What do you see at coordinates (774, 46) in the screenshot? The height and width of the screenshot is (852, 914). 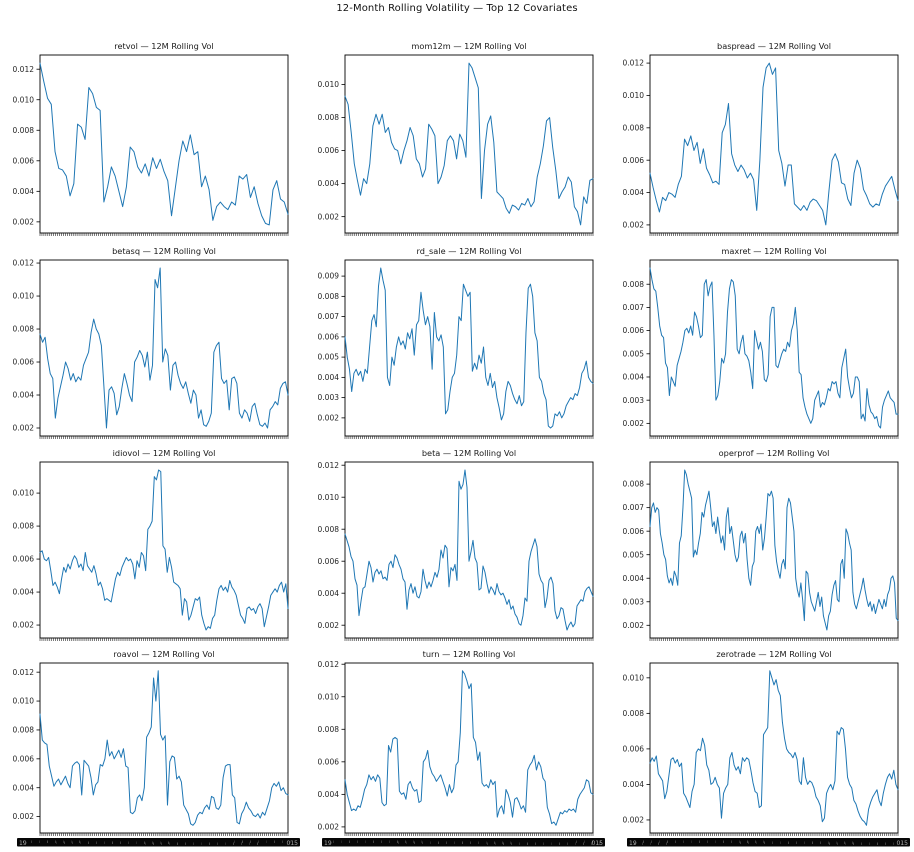 I see `subplot-title: baspread — 12M Rolling Vol` at bounding box center [774, 46].